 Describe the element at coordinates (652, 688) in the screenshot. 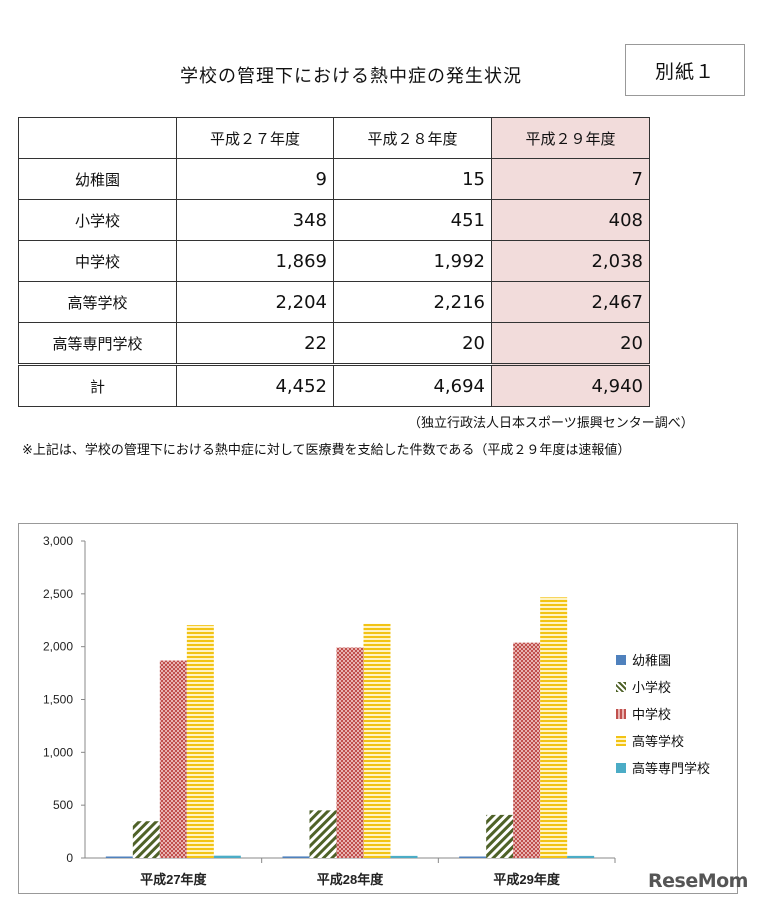

I see `legend-label: 小学校` at that location.